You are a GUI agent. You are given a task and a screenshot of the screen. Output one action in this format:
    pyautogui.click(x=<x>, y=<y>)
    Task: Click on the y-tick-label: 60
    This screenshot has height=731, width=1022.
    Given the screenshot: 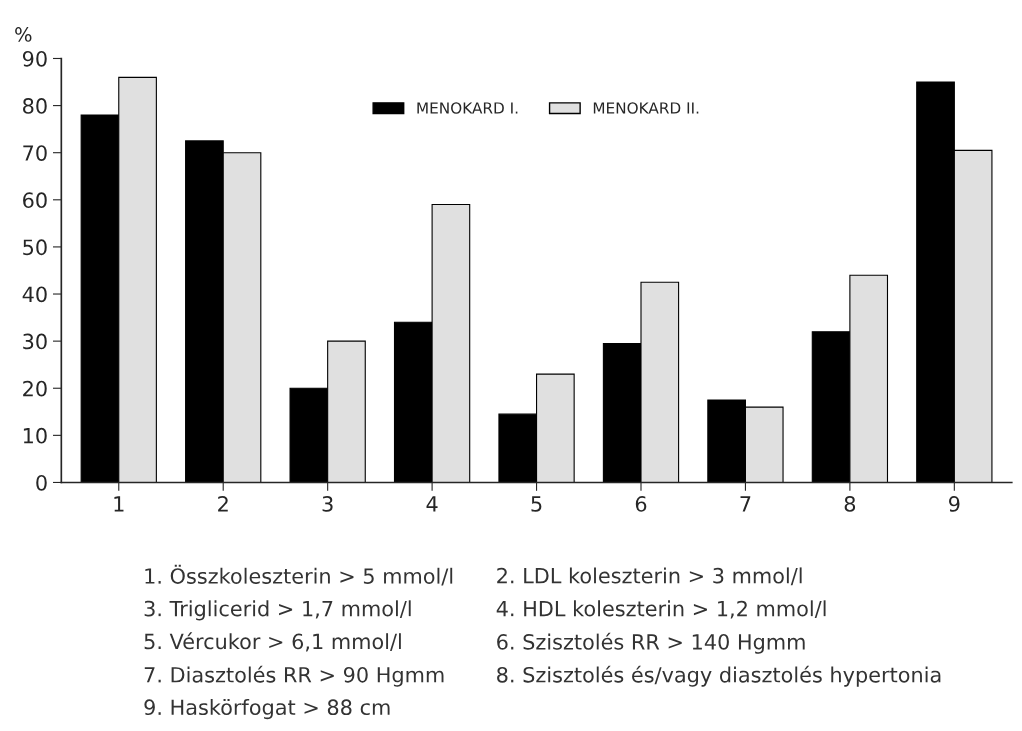 What is the action you would take?
    pyautogui.click(x=35, y=200)
    